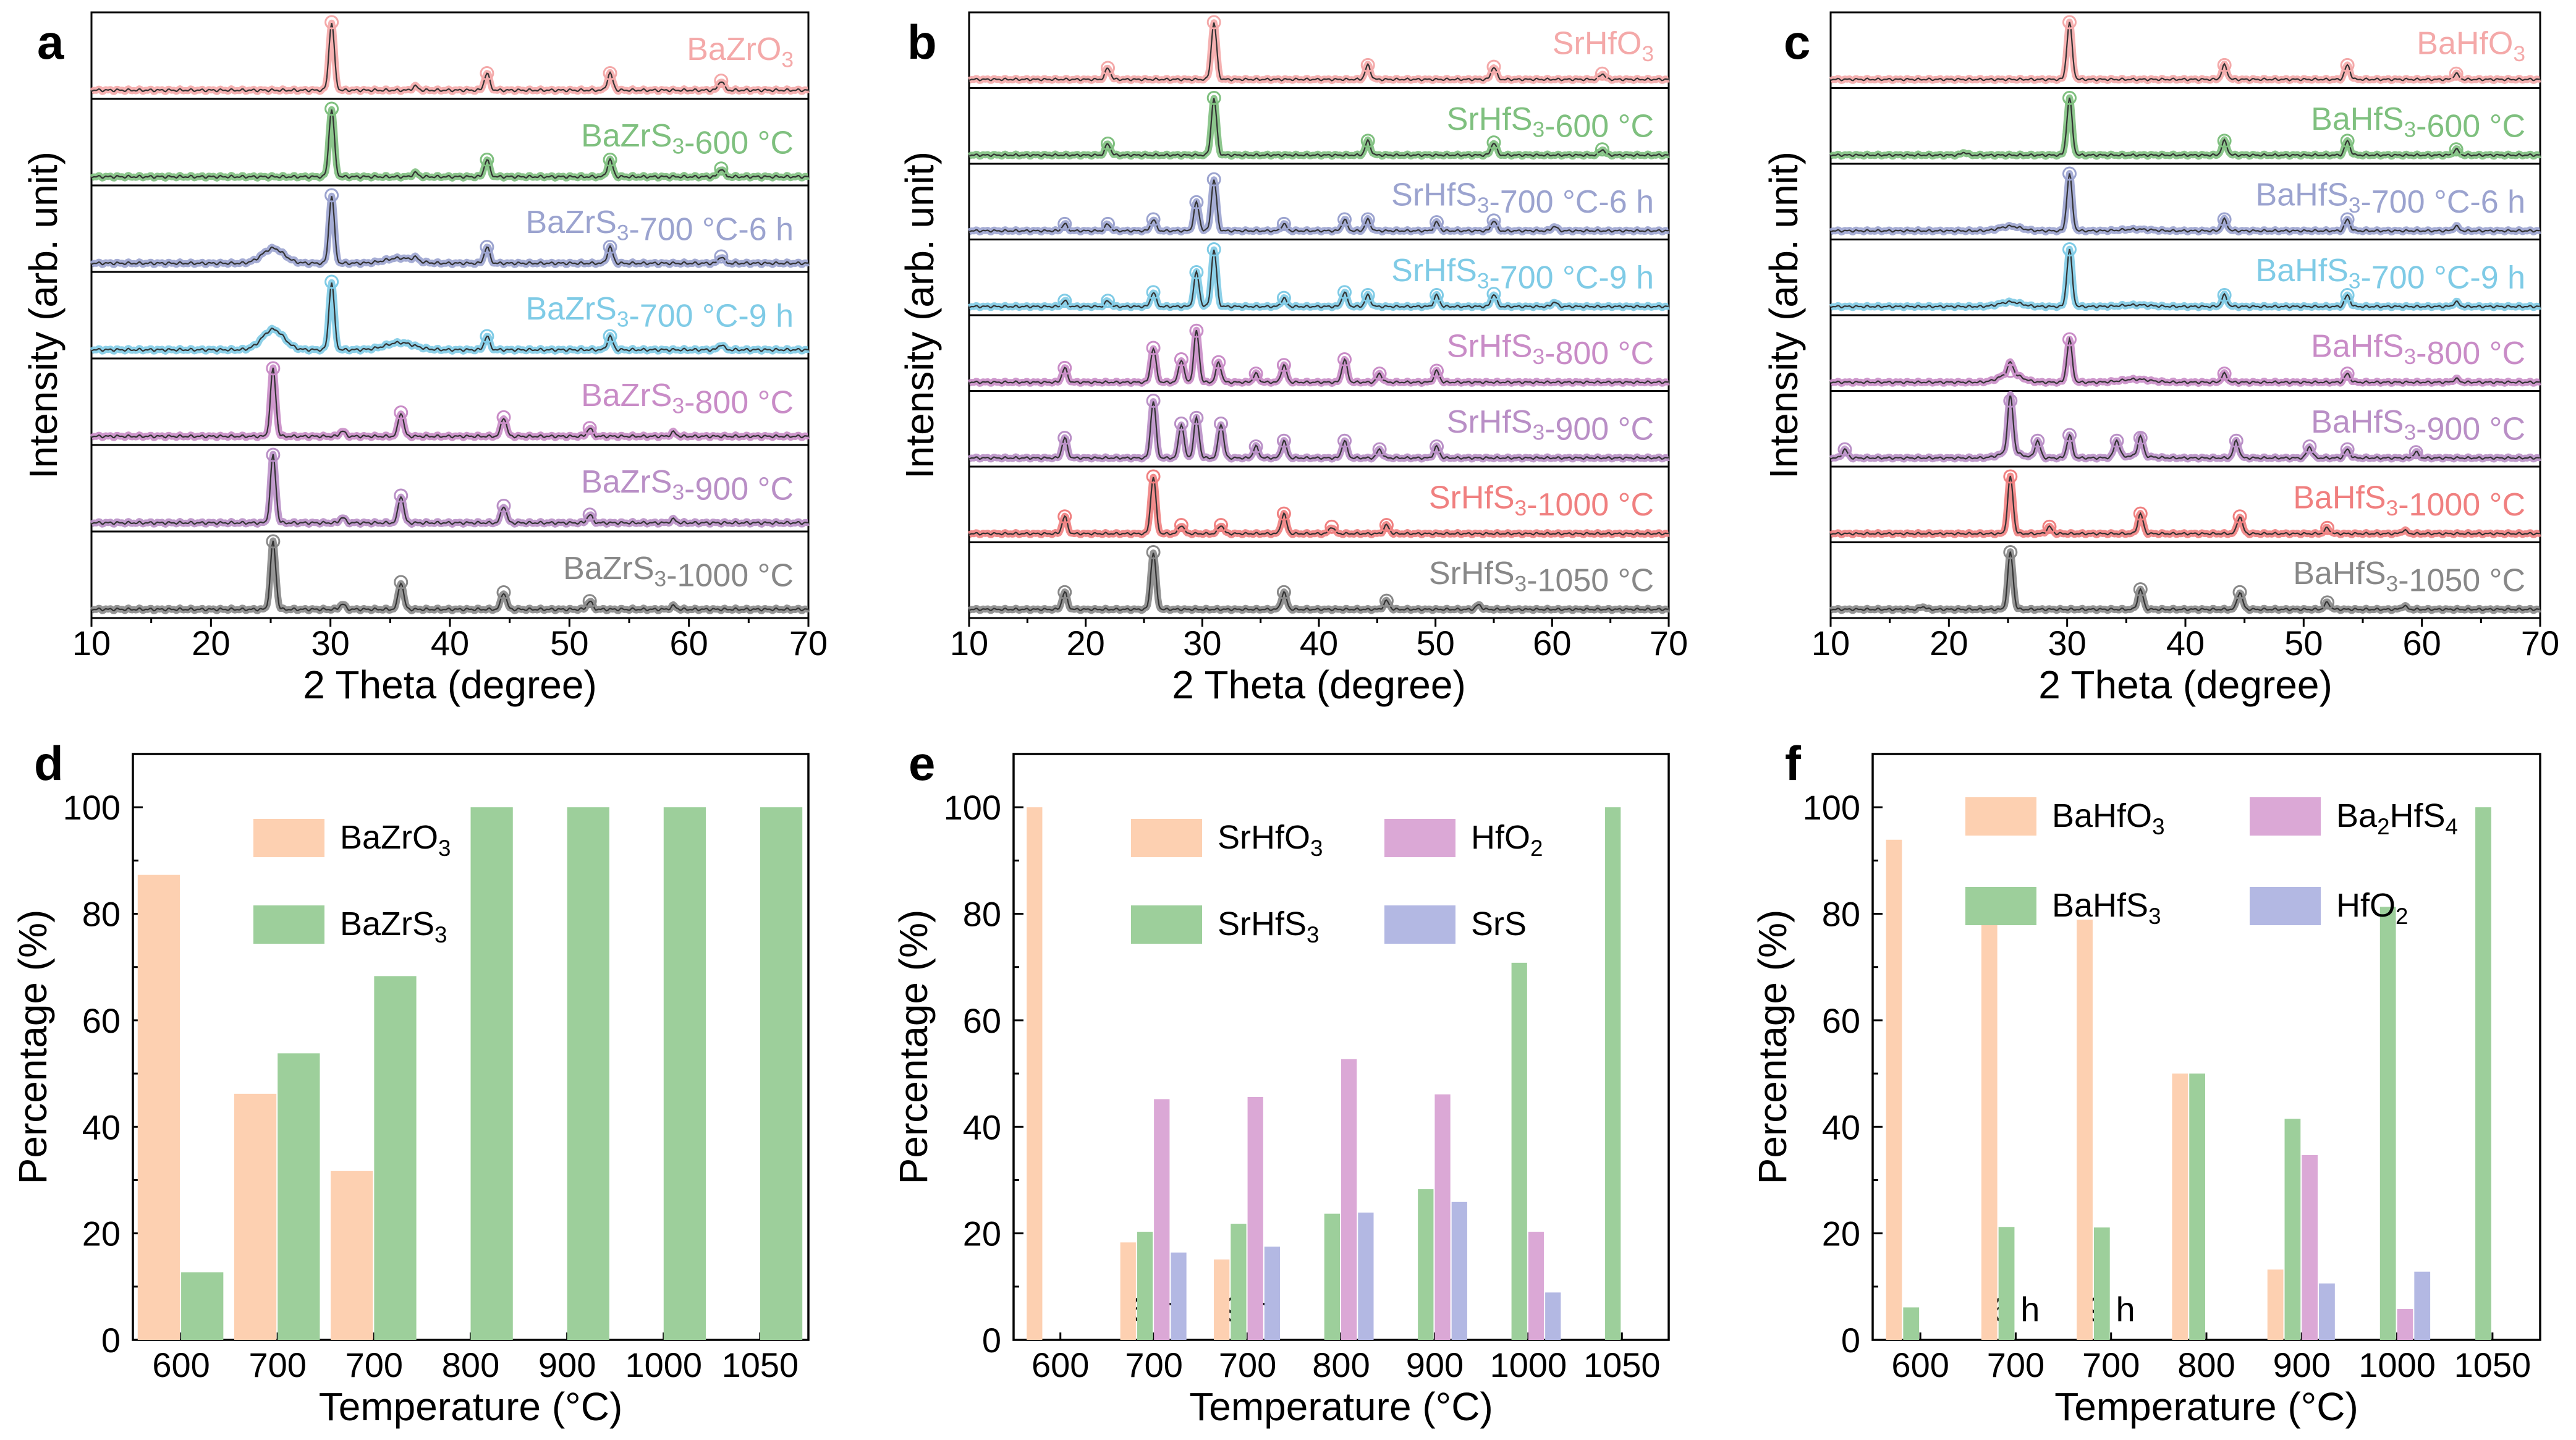  I want to click on trace-label: BaZrO3, so click(740, 52).